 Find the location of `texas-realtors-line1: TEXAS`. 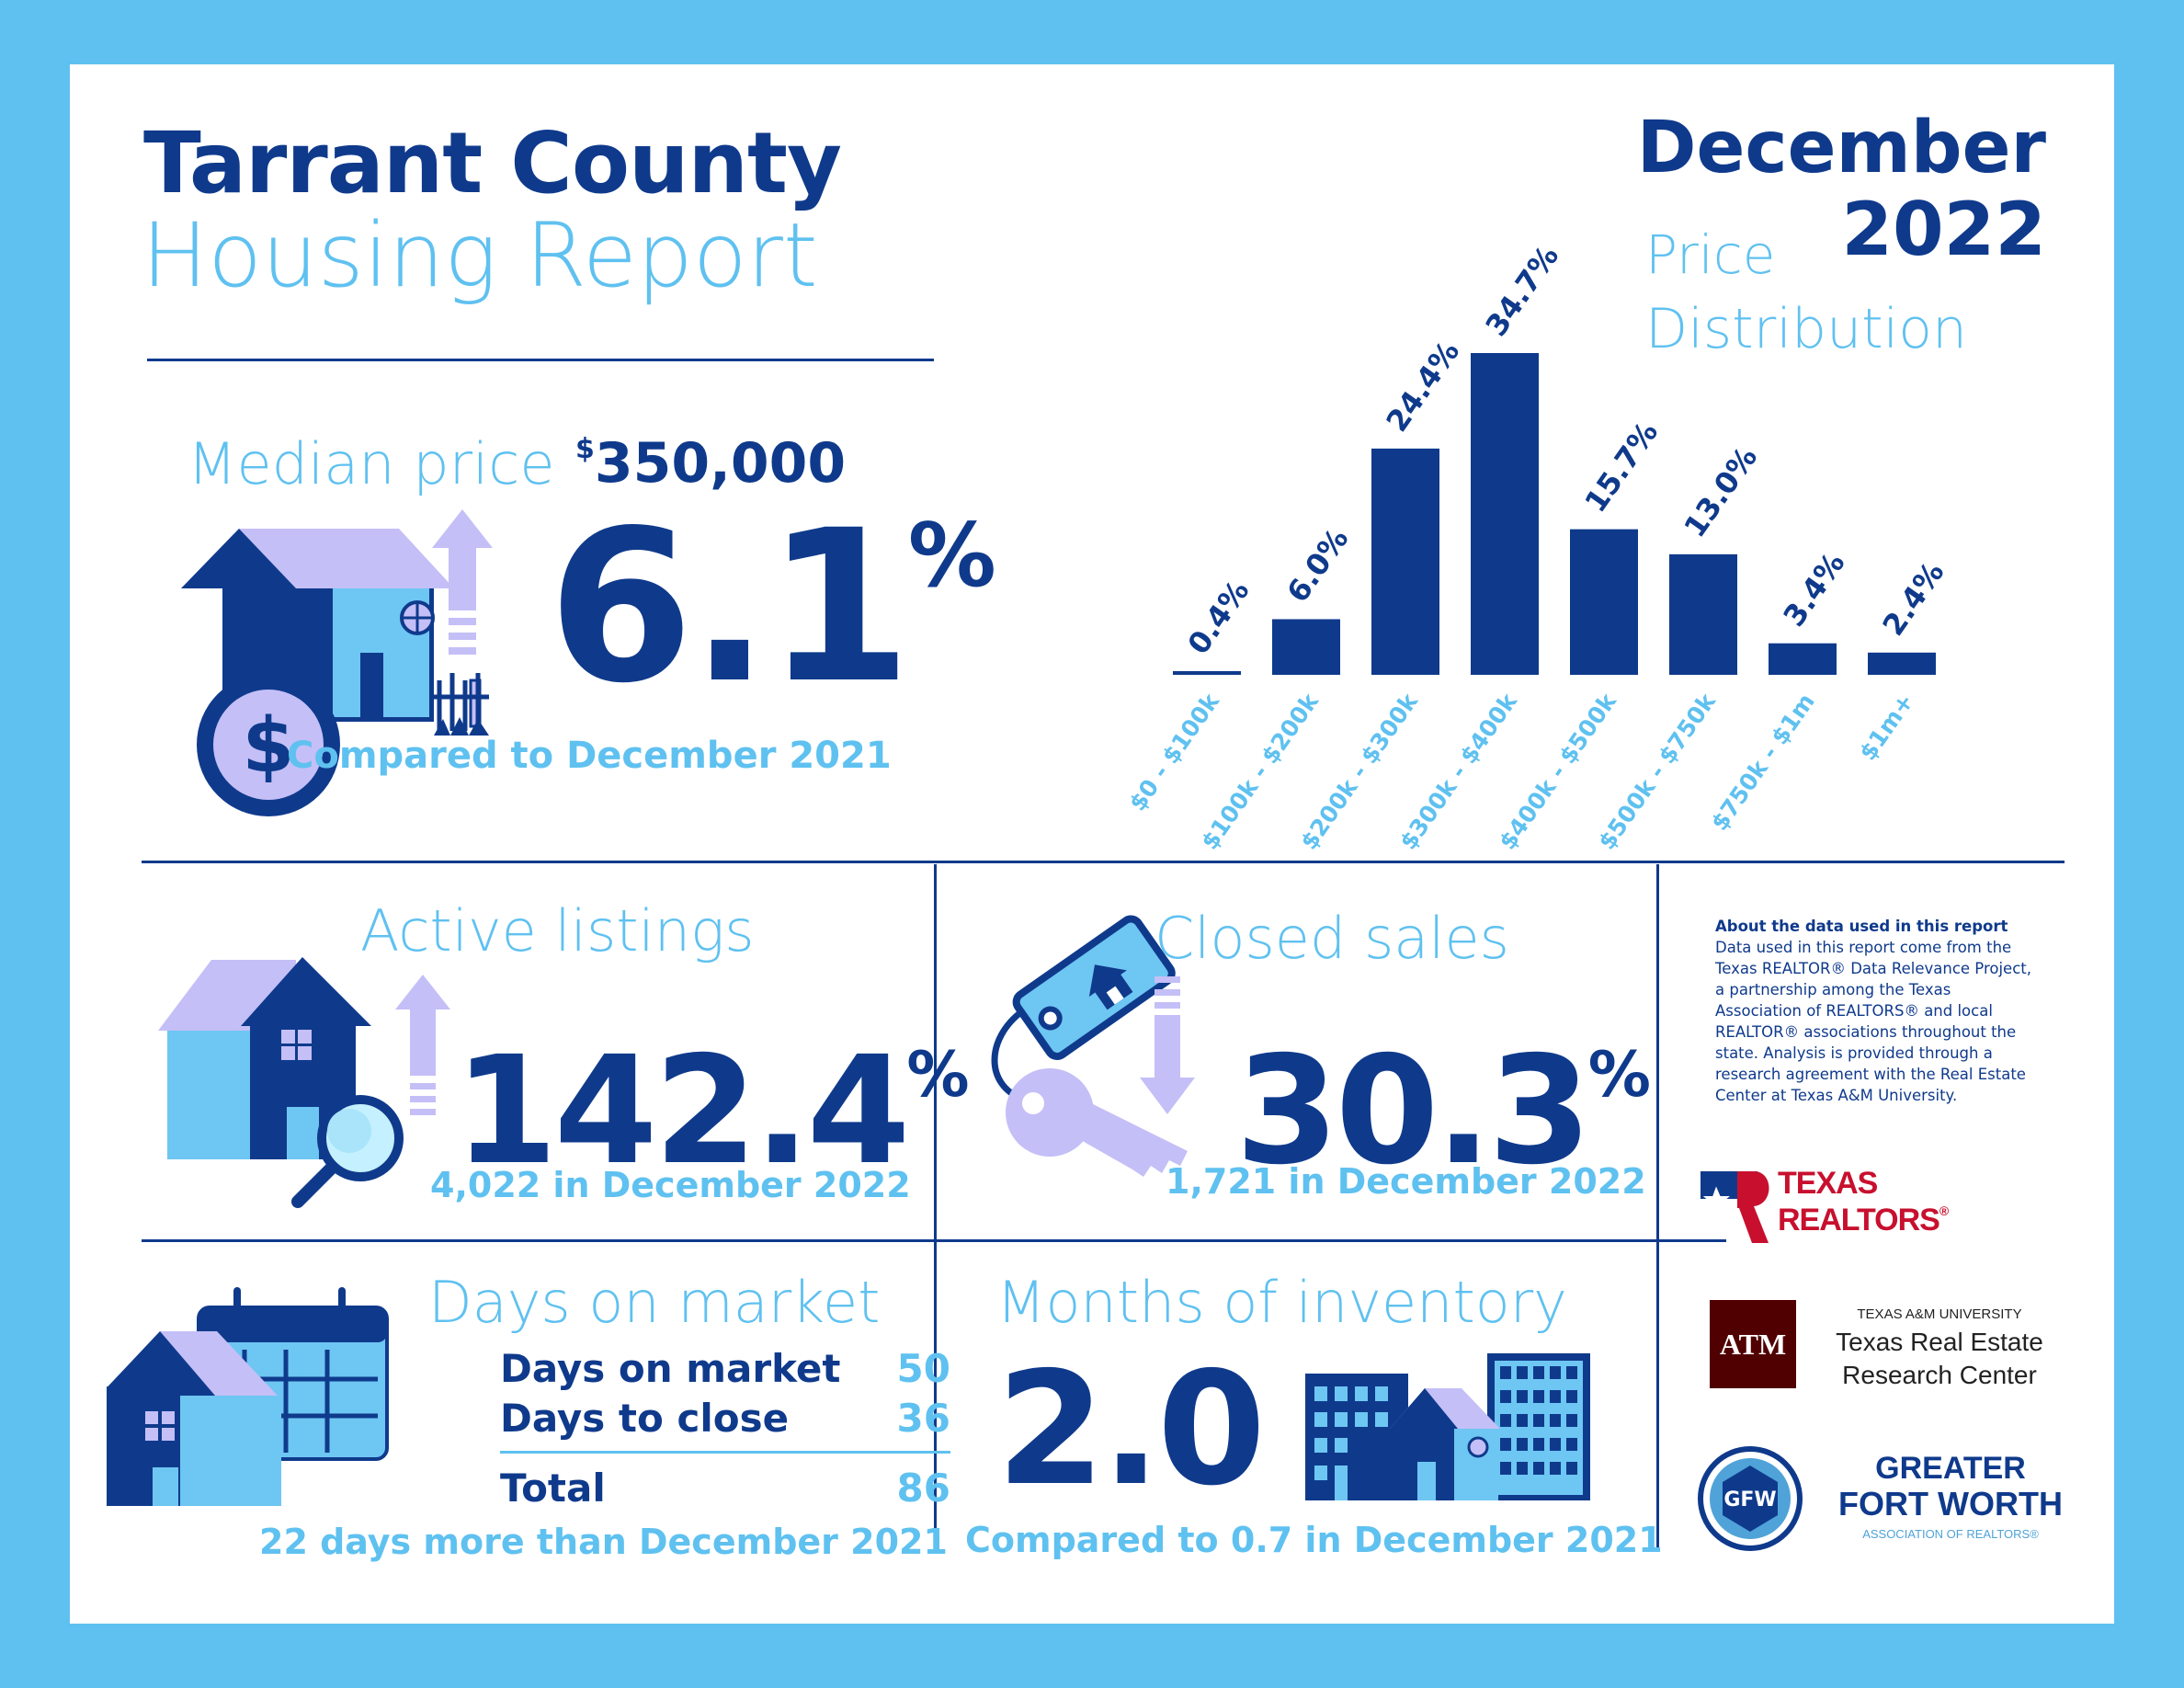

texas-realtors-line1: TEXAS is located at coordinates (1828, 1184).